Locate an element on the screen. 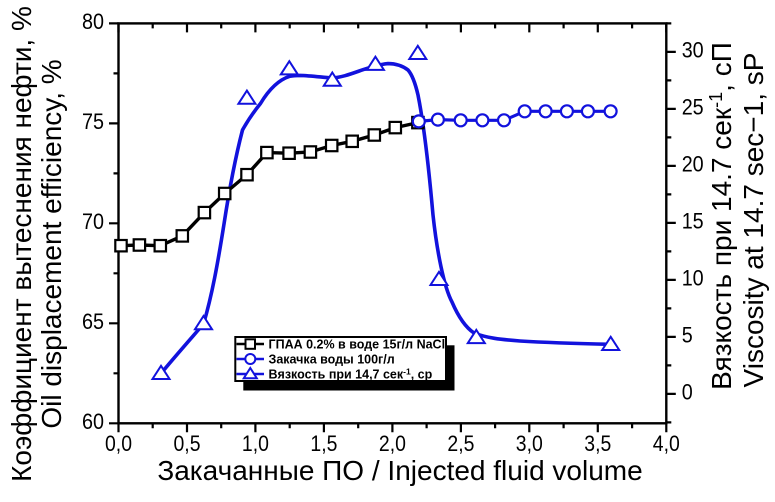 This screenshot has width=775, height=502. svg-text: 3,0 is located at coordinates (529, 443).